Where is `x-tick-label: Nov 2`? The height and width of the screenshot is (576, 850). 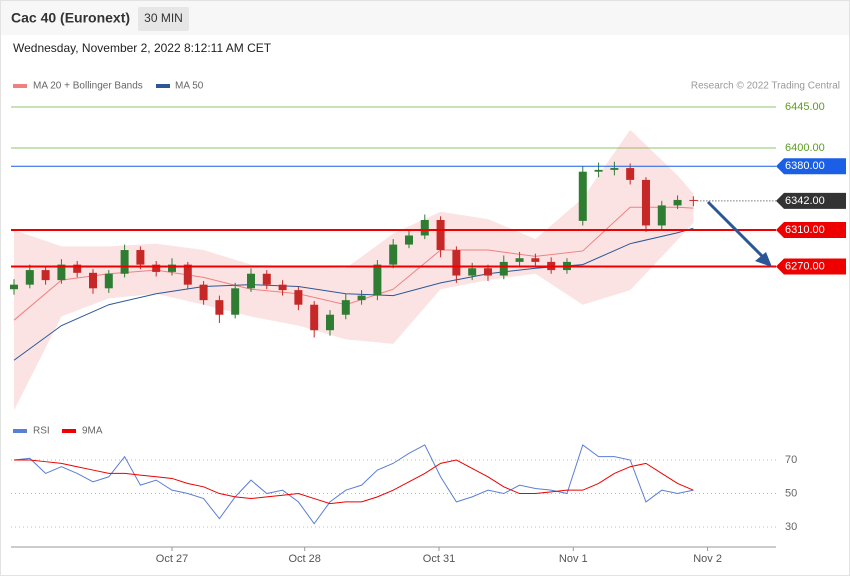 x-tick-label: Nov 2 is located at coordinates (707, 559).